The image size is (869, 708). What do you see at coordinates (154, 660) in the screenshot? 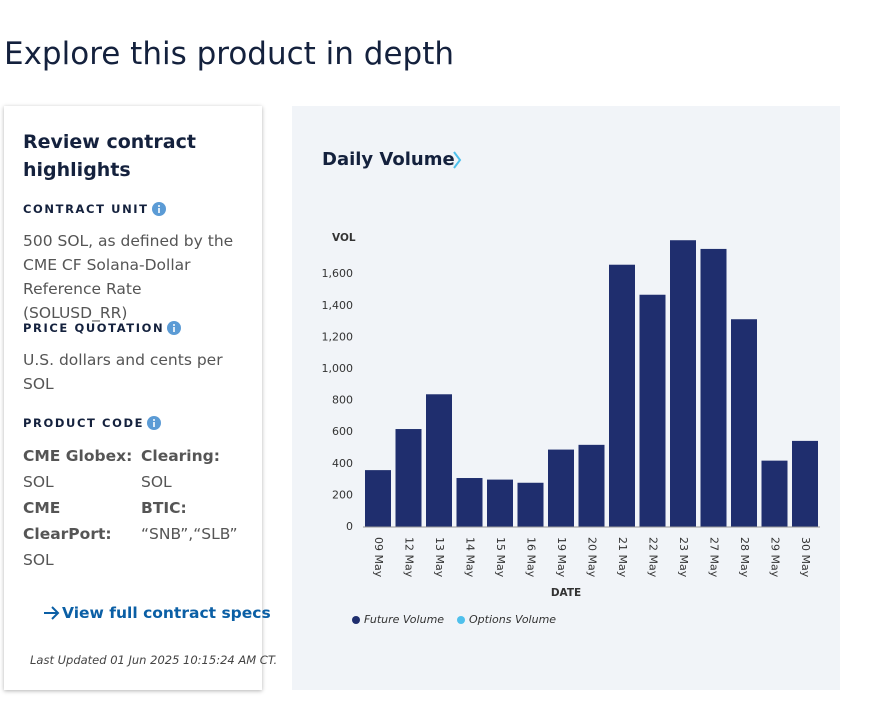
I see `last-updated: Last Updated 01 Jun 2025 10:15:24 AM CT.` at bounding box center [154, 660].